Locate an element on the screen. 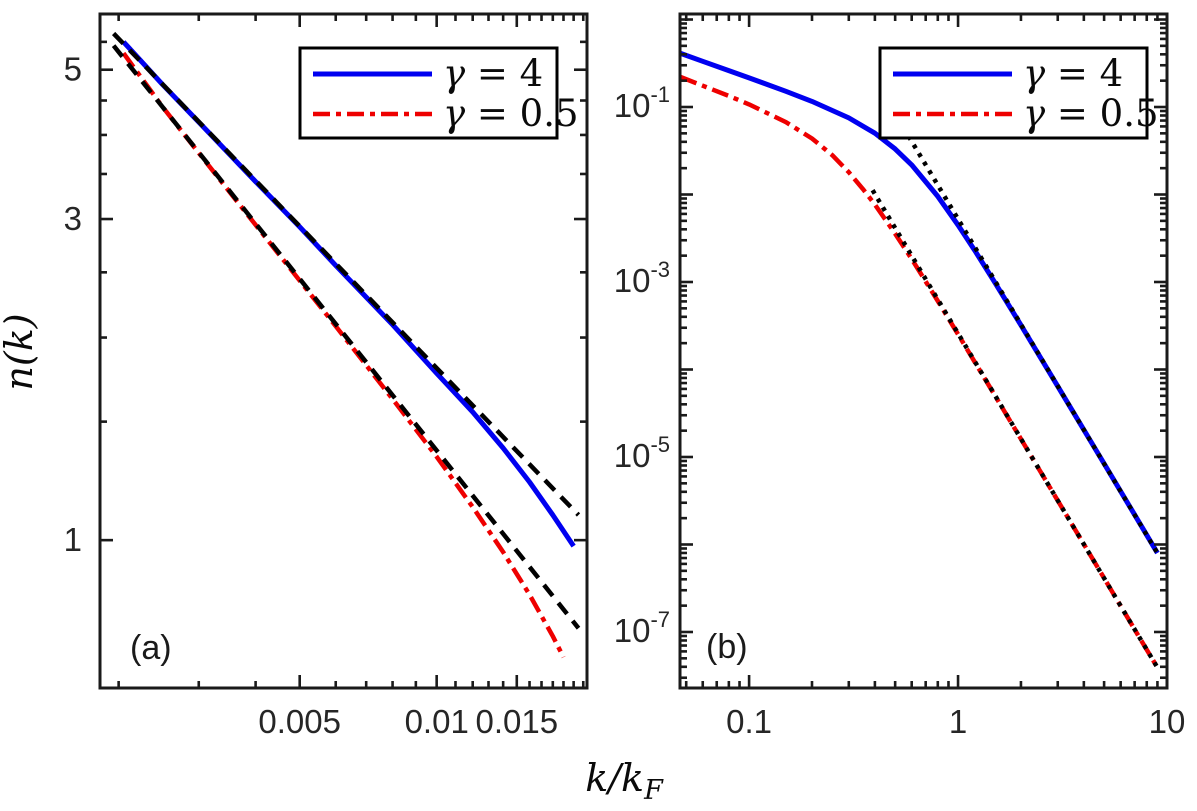  panel-label-b: (b) is located at coordinates (727, 647).